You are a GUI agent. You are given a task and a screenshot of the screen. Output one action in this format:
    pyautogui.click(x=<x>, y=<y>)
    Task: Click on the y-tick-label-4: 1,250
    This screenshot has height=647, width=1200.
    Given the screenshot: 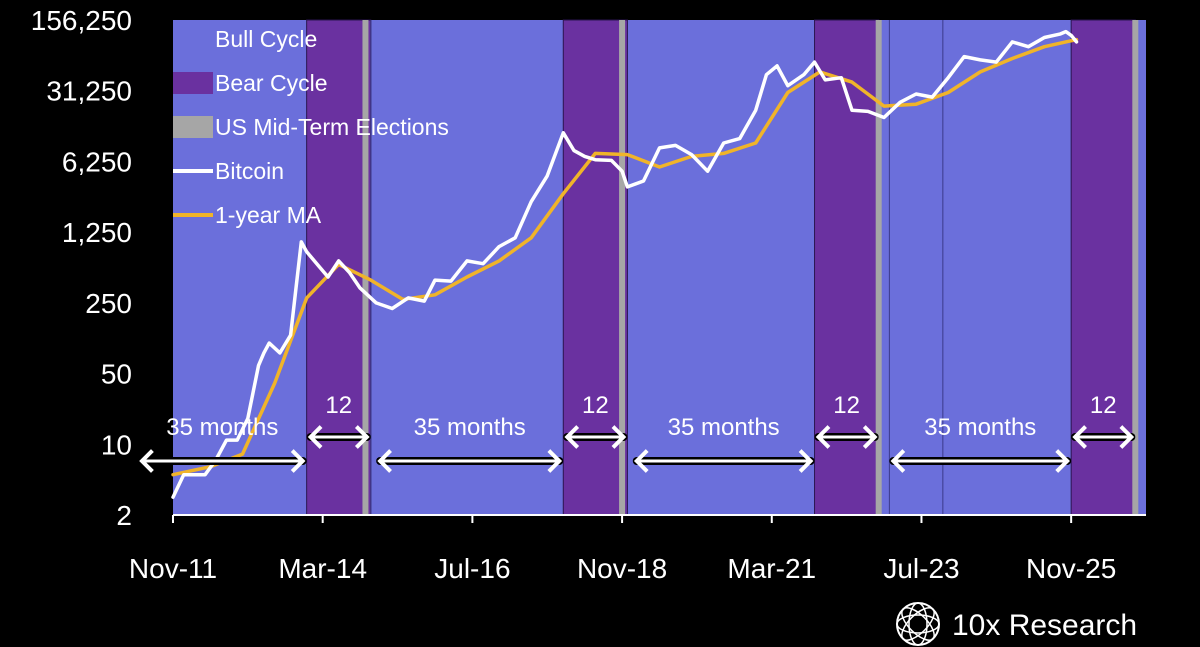 What is the action you would take?
    pyautogui.click(x=97, y=232)
    